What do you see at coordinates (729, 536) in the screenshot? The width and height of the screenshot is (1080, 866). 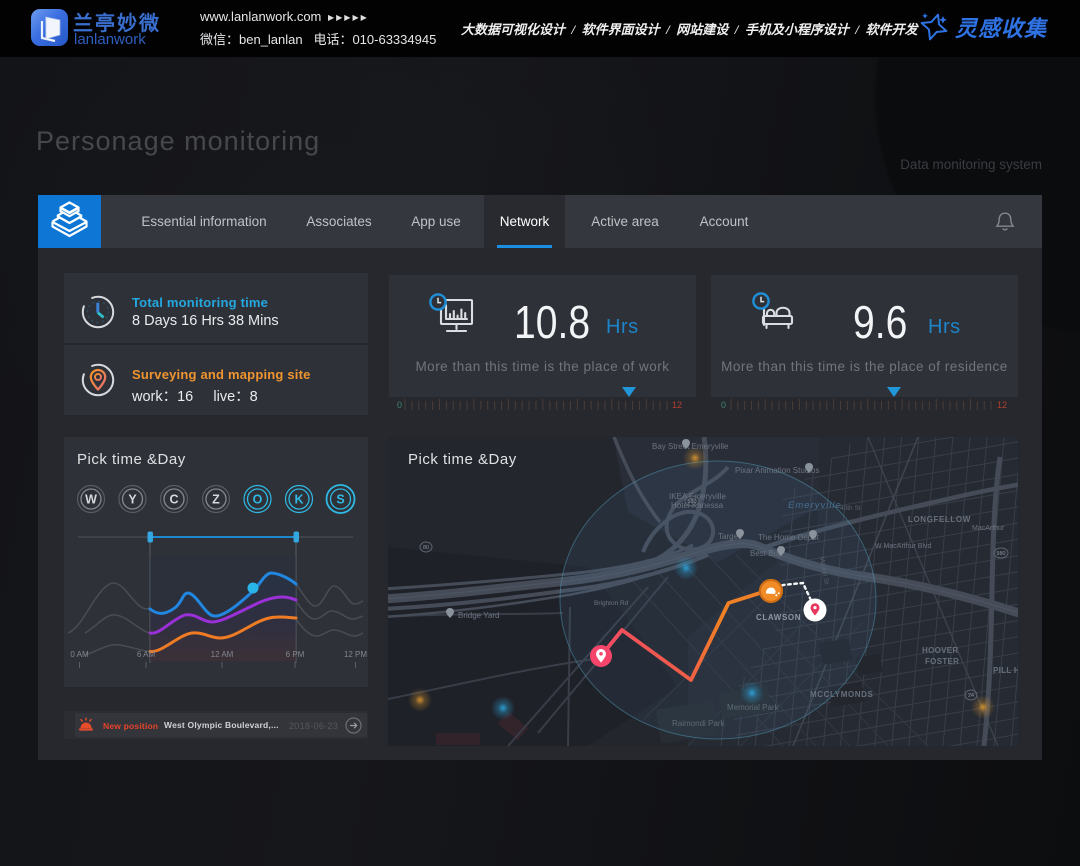 I see `svg-text: Target` at bounding box center [729, 536].